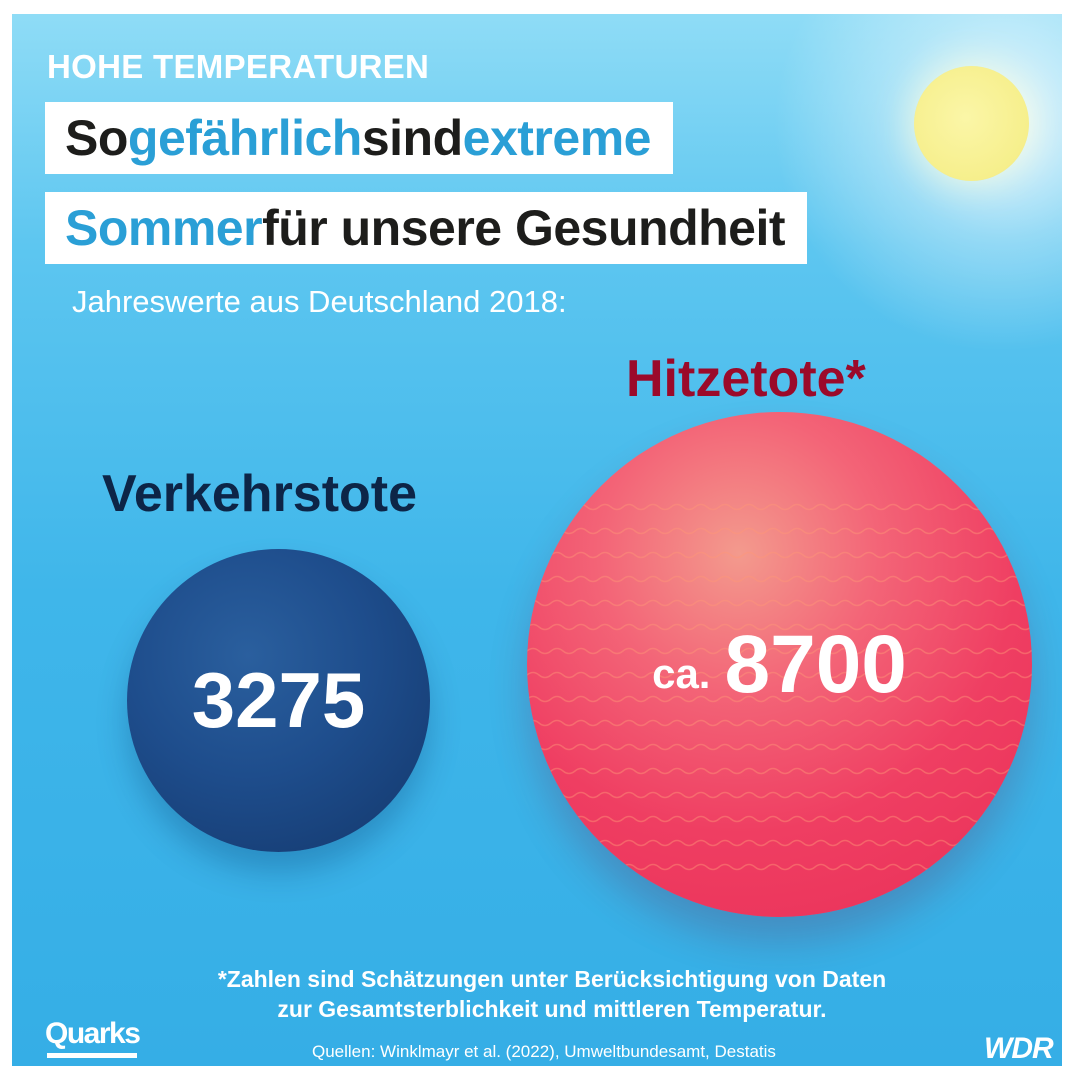  I want to click on title-accent-word: extreme, so click(557, 138).